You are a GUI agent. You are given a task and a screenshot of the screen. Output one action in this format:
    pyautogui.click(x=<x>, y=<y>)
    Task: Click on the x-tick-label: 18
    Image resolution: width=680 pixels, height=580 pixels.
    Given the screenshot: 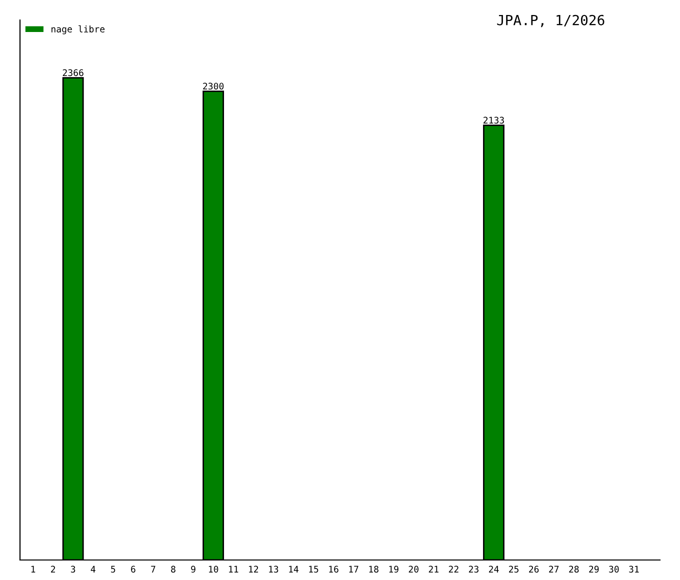 What is the action you would take?
    pyautogui.click(x=373, y=569)
    